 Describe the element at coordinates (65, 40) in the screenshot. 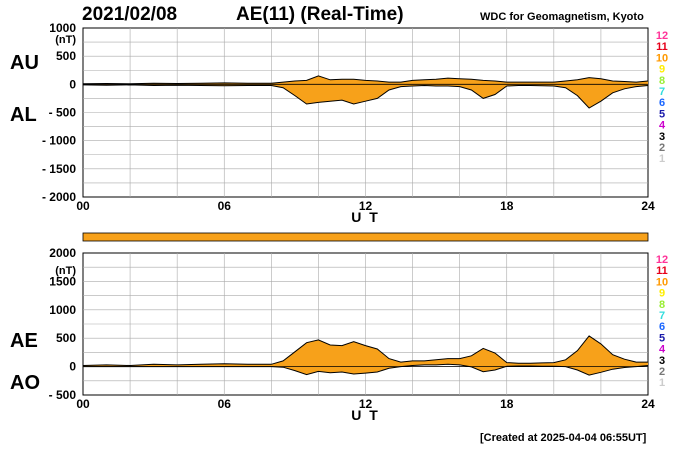

I see `top-y-unit-label: (nT)` at that location.